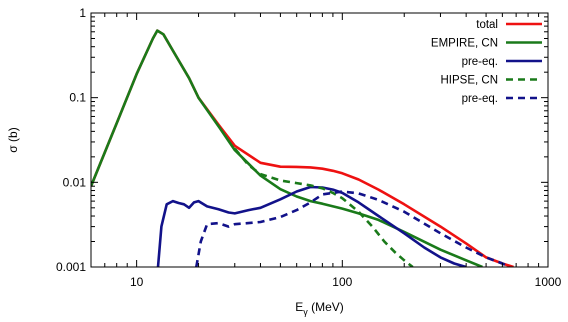  What do you see at coordinates (13, 139) in the screenshot?
I see `y-axis-label: σ (b)` at bounding box center [13, 139].